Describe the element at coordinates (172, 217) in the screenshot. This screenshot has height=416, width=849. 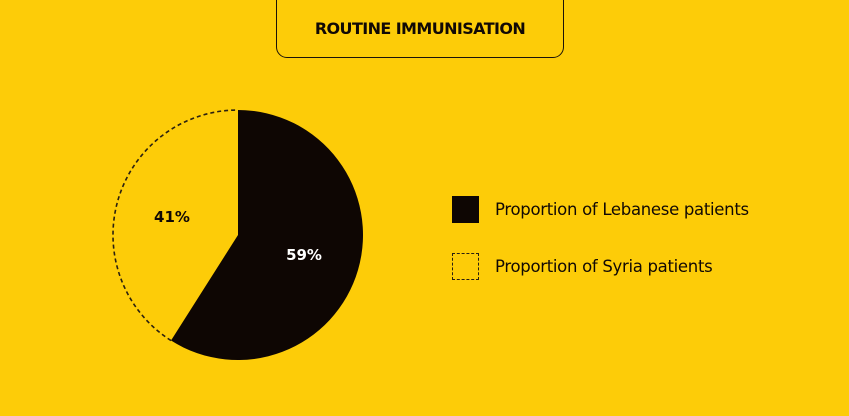
I see `pie-data-label: 41%` at that location.